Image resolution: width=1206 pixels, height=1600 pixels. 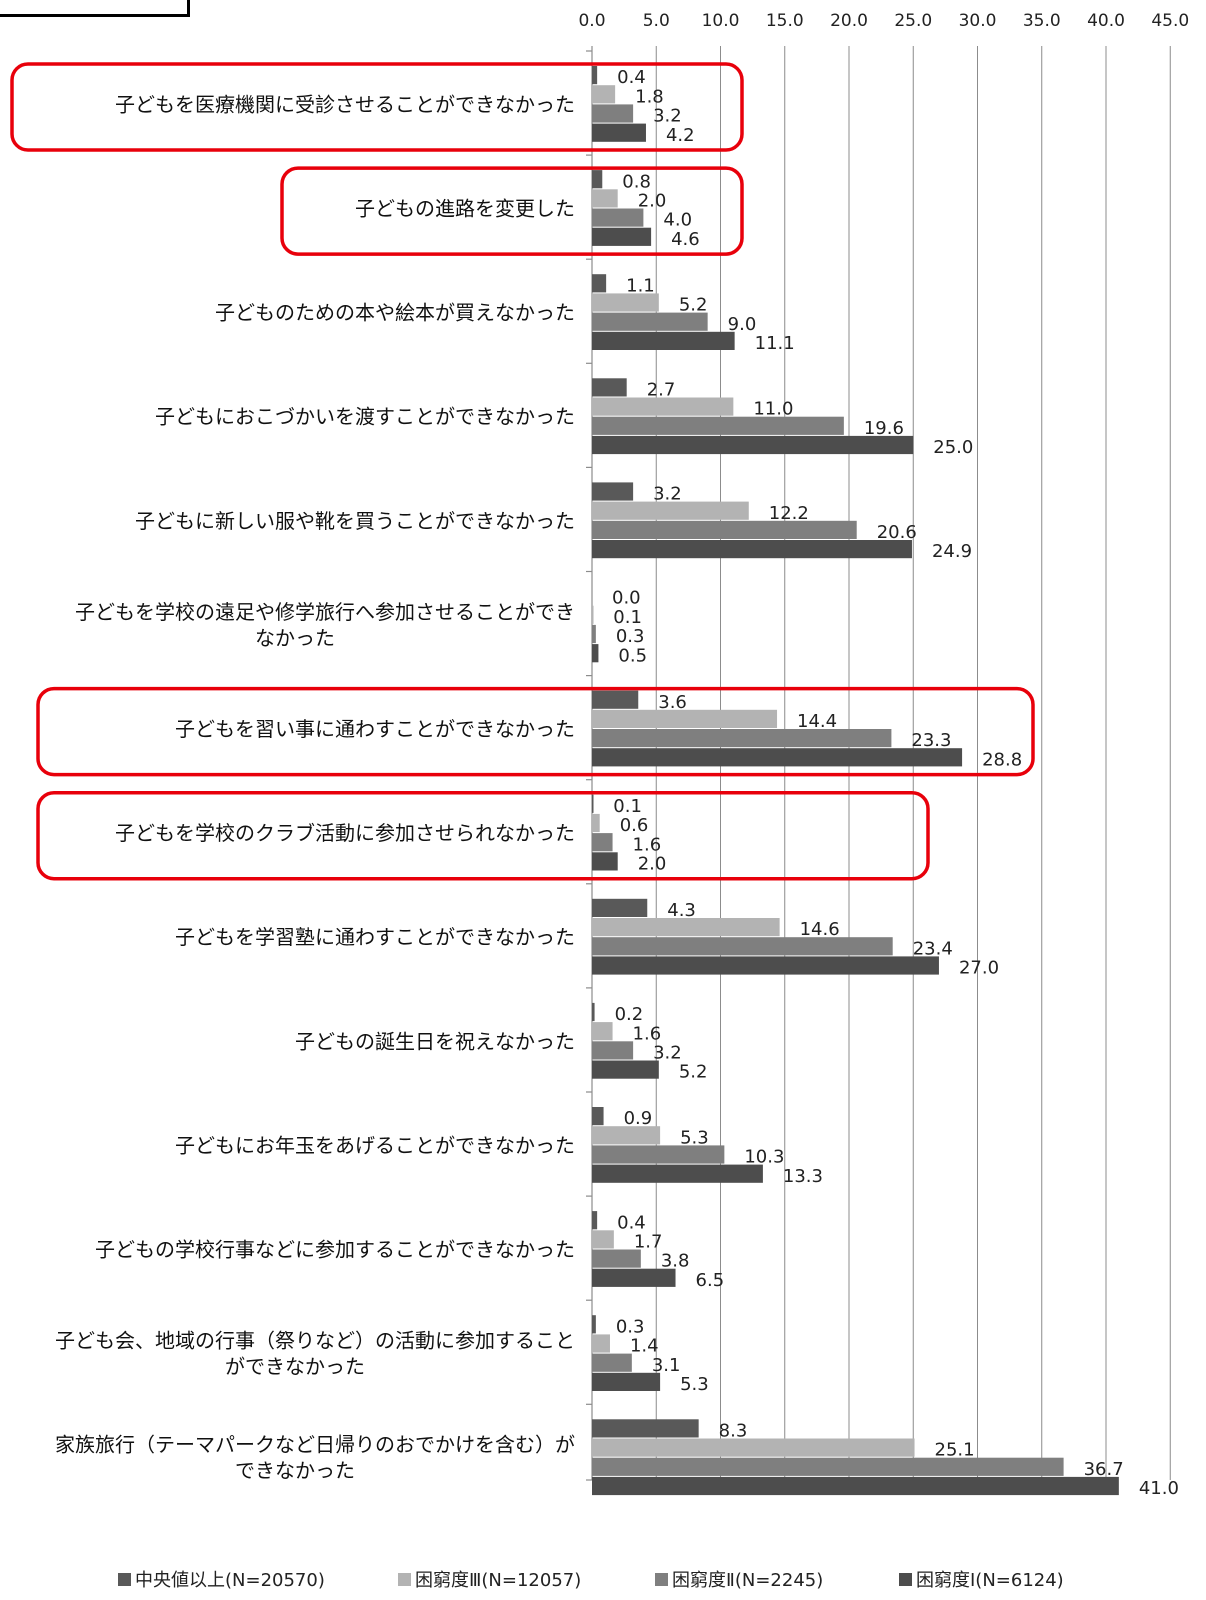 I want to click on bar-value-label: 20.6, so click(x=897, y=532).